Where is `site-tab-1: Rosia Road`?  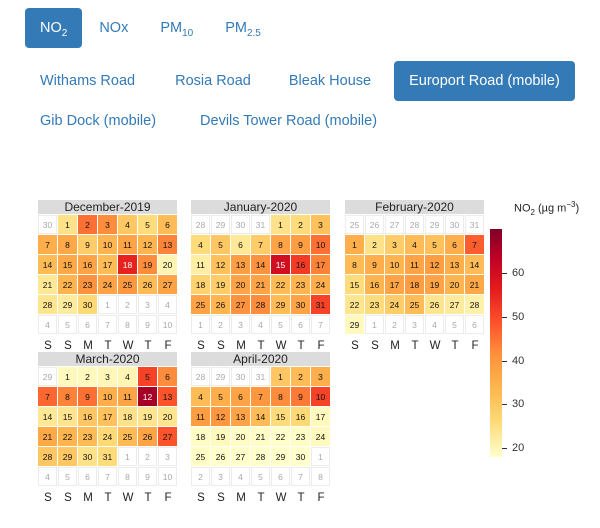
site-tab-1: Rosia Road is located at coordinates (213, 81).